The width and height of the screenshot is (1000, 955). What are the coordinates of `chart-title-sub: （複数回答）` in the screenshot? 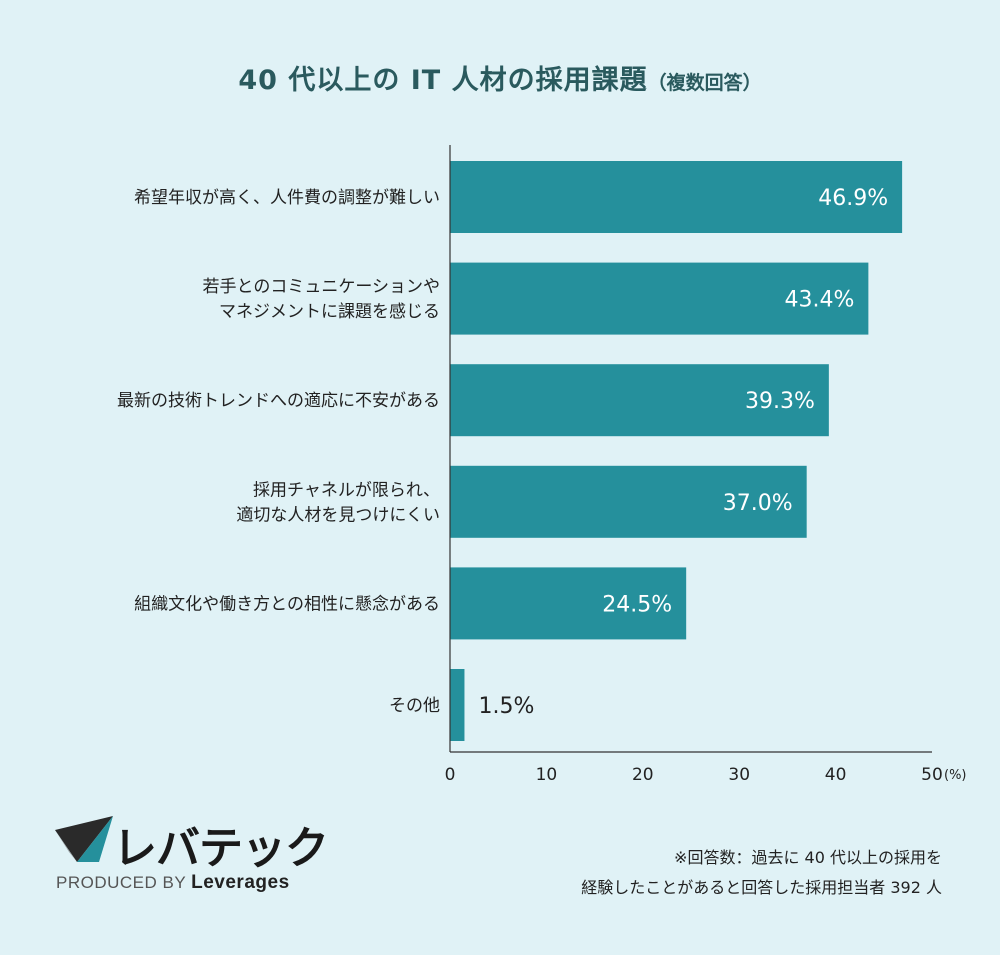 It's located at (704, 83).